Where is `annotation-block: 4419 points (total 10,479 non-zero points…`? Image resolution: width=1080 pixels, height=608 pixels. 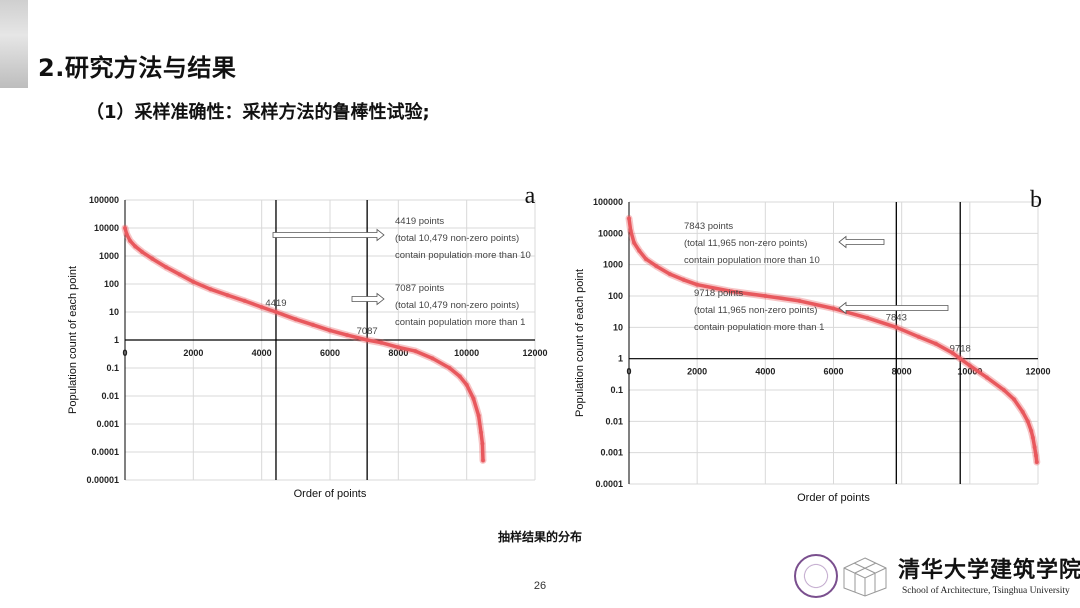 annotation-block: 4419 points (total 10,479 non-zero points… is located at coordinates (401, 238).